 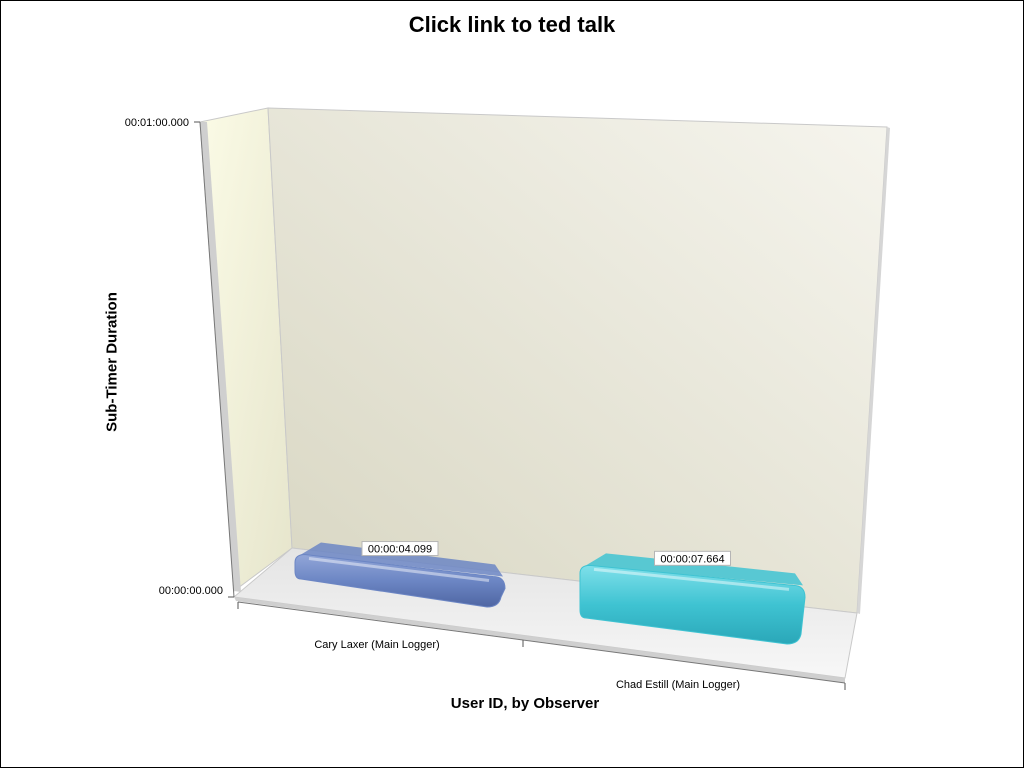 What do you see at coordinates (873, 370) in the screenshot?
I see `chart-right-edge` at bounding box center [873, 370].